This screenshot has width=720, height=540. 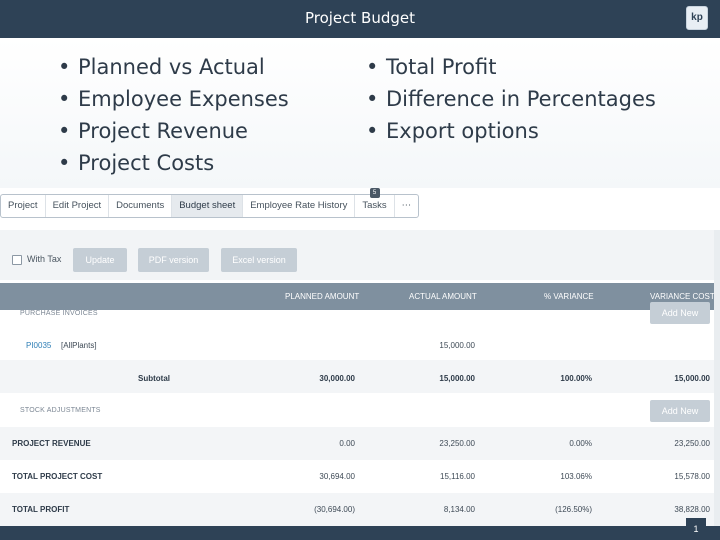 I want to click on tab-documents: Documents, so click(x=141, y=206).